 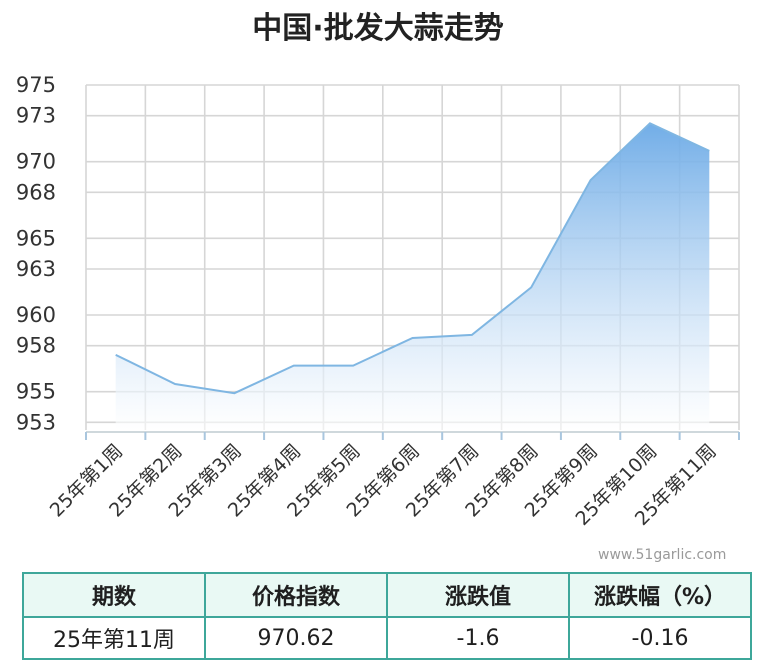 What do you see at coordinates (296, 595) in the screenshot?
I see `header-price-index: 价格指数` at bounding box center [296, 595].